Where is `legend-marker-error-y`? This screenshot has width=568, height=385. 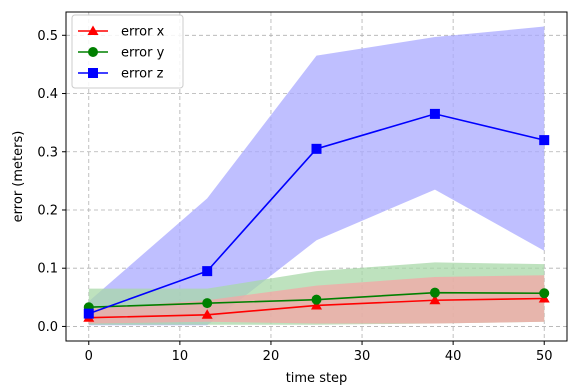
legend-marker-error-y is located at coordinates (93, 52).